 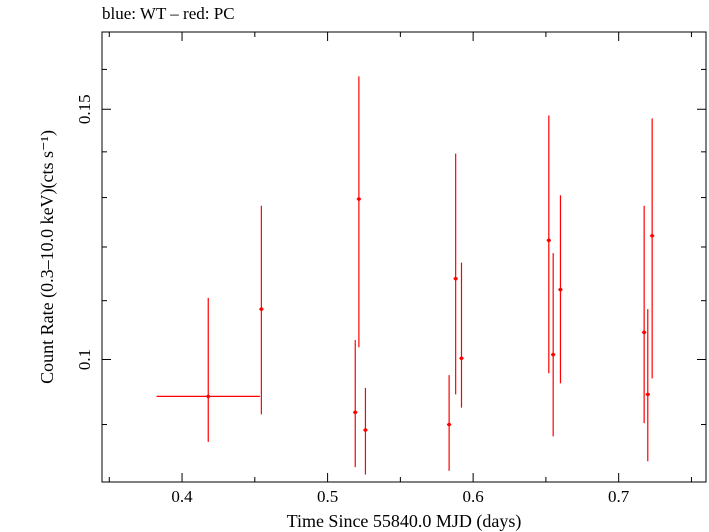 What do you see at coordinates (327, 496) in the screenshot?
I see `x-tick-label: 0.5` at bounding box center [327, 496].